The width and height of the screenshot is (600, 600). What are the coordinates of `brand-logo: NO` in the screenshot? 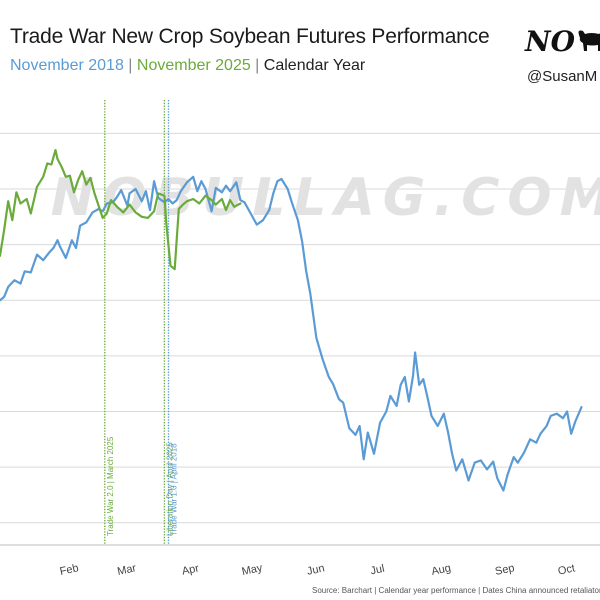 It's located at (562, 41).